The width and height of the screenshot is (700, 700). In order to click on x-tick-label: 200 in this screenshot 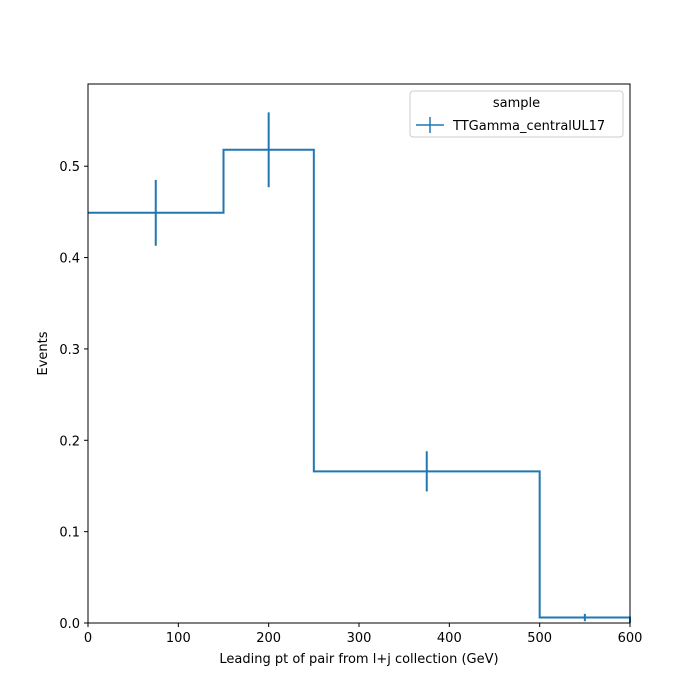, I will do `click(268, 638)`.